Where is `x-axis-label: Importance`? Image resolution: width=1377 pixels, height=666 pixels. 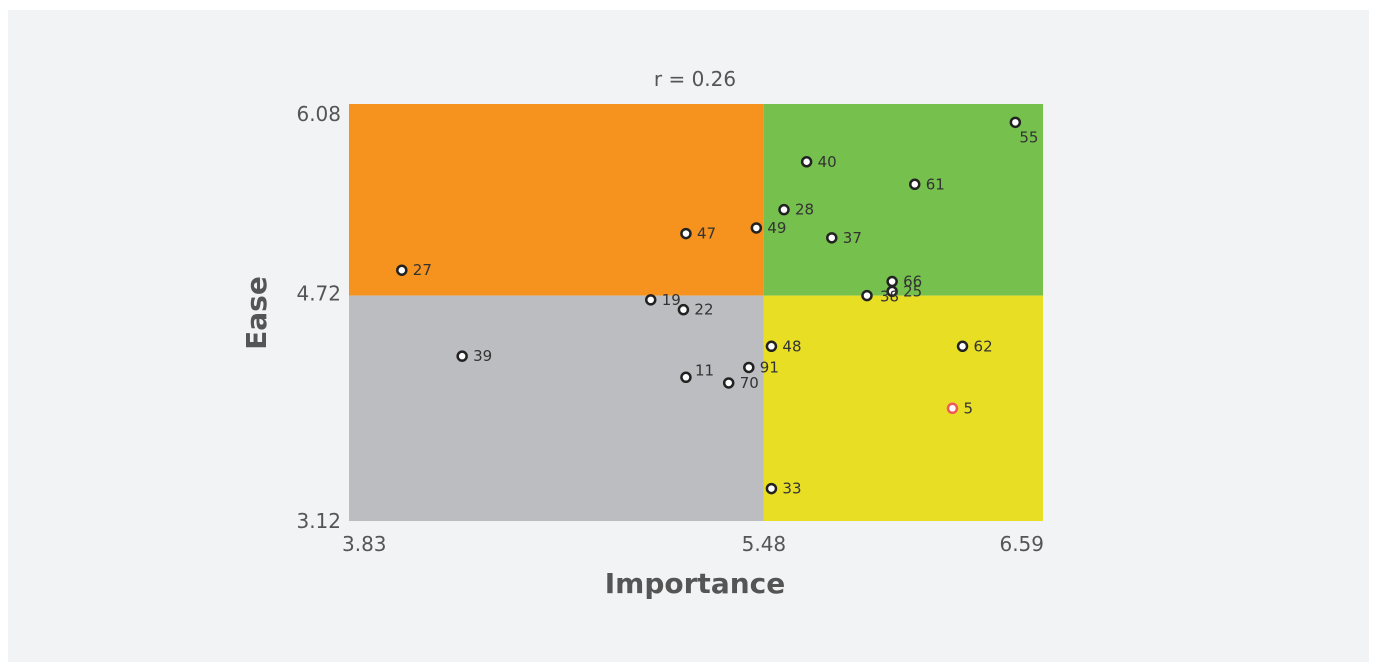 x-axis-label: Importance is located at coordinates (695, 583).